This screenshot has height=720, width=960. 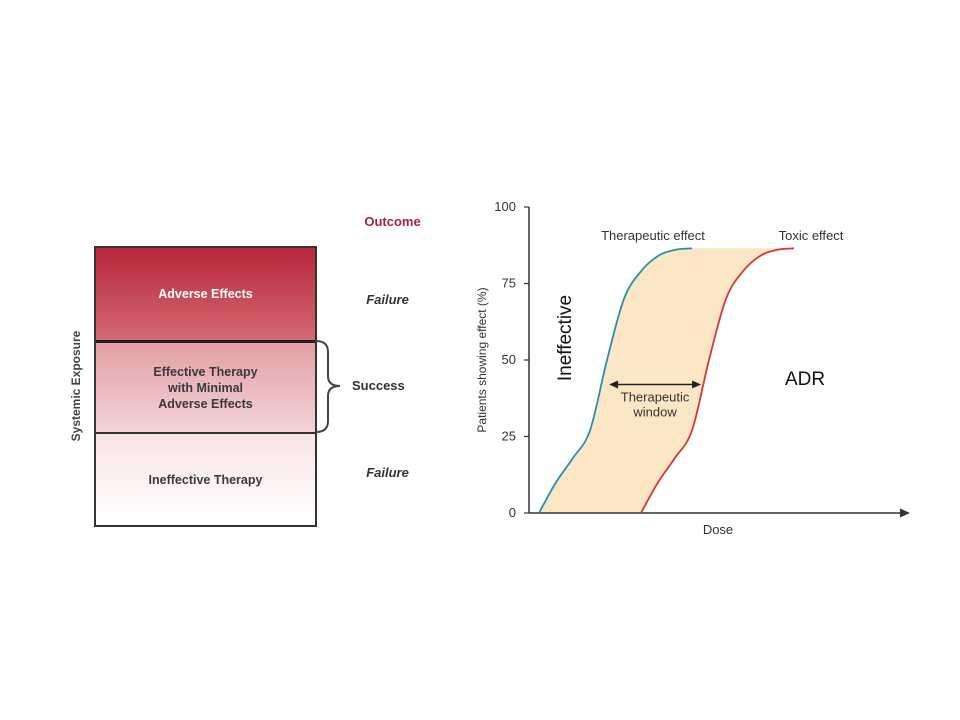 What do you see at coordinates (653, 235) in the screenshot?
I see `series-label-therapeutic: Therapeutic effect` at bounding box center [653, 235].